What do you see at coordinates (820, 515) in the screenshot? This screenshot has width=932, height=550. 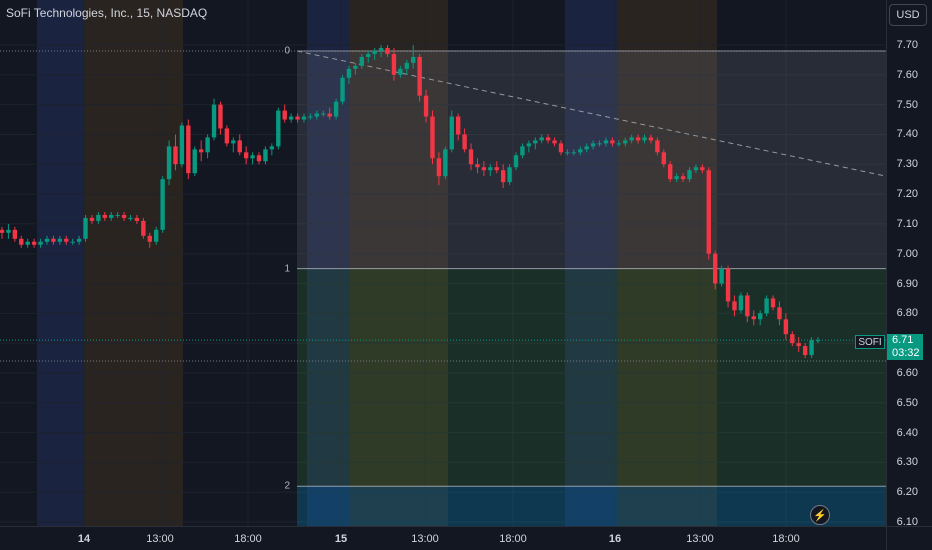 I see `lightning-icon: ⚡` at bounding box center [820, 515].